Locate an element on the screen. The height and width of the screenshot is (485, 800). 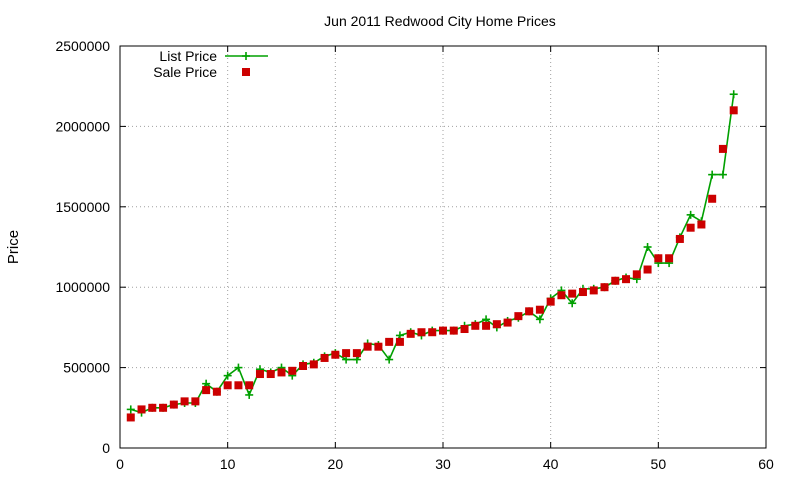
legend-list-price-label: List Price is located at coordinates (188, 56).